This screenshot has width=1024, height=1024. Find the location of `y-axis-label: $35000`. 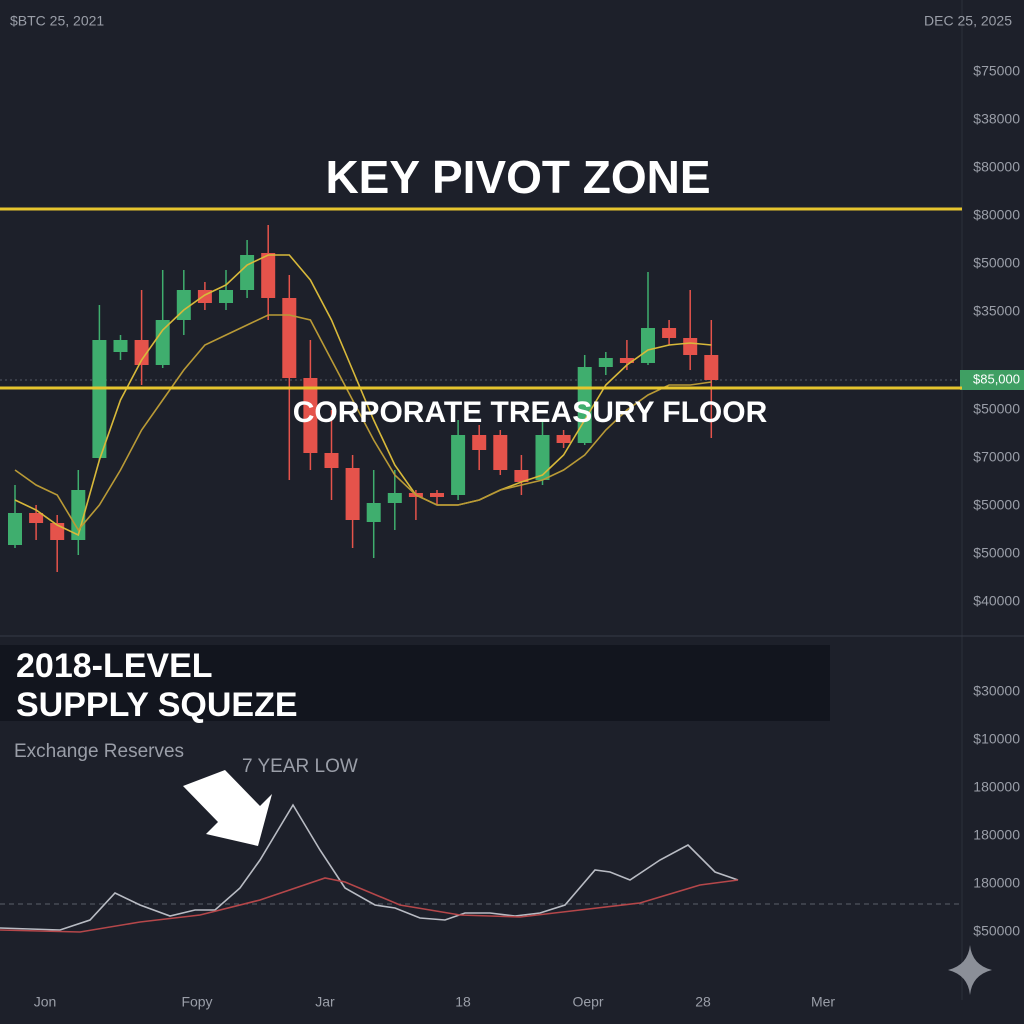

y-axis-label: $35000 is located at coordinates (996, 311).